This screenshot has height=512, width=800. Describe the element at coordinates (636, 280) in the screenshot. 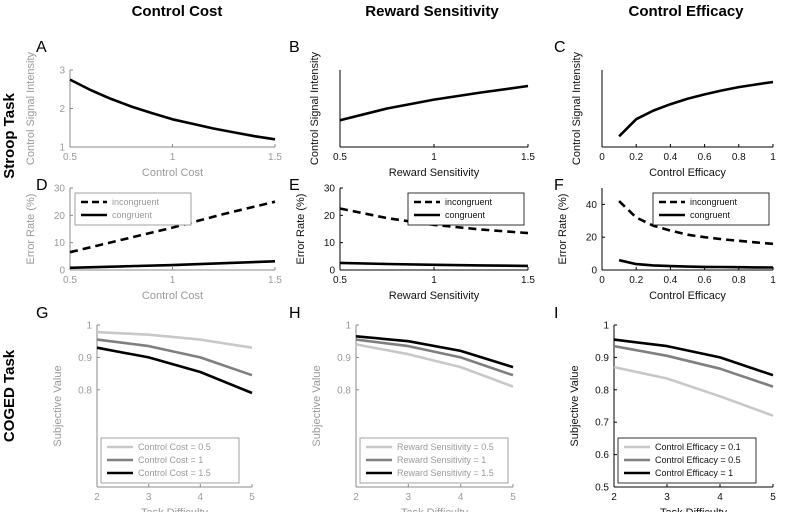

I see `x-tick-label: 0.2` at that location.